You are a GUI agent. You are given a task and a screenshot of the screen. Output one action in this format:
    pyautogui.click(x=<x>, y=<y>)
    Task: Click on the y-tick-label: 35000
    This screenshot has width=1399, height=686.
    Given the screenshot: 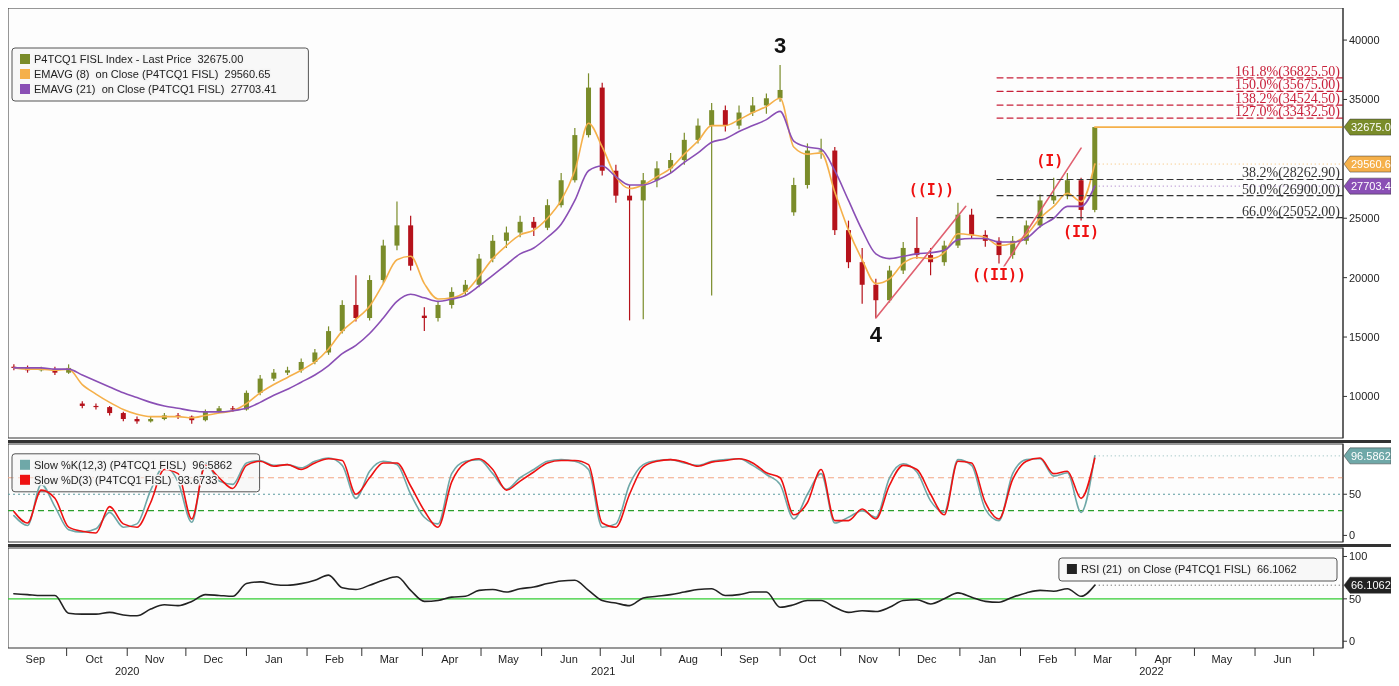 What is the action you would take?
    pyautogui.click(x=1364, y=99)
    